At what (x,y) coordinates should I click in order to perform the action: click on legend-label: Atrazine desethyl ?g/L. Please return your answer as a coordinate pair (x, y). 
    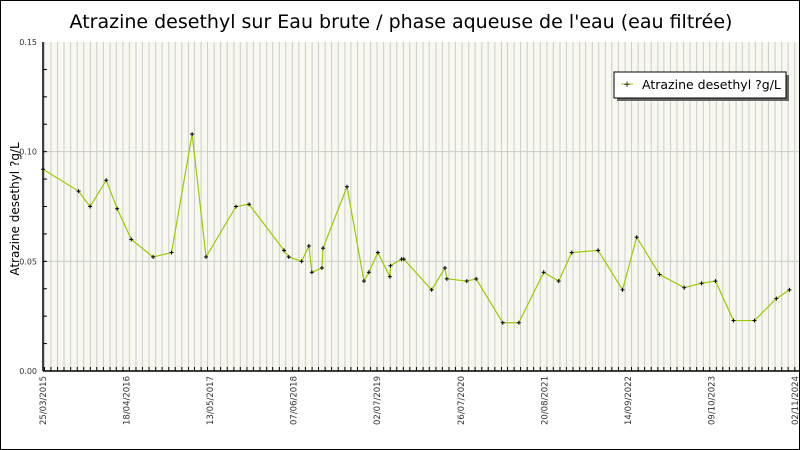
    Looking at the image, I should click on (711, 84).